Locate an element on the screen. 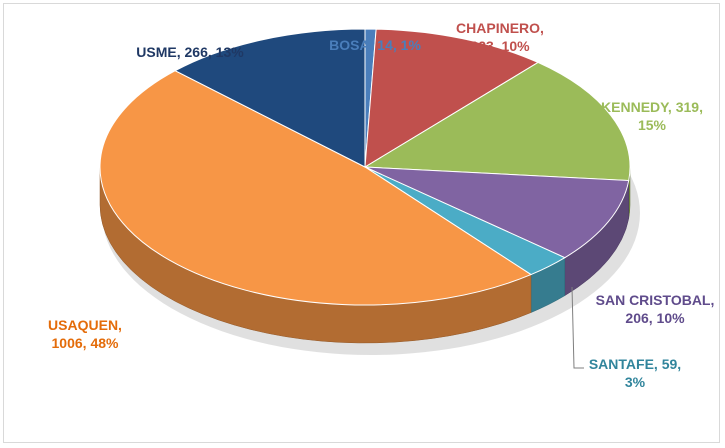 Image resolution: width=725 pixels, height=448 pixels. data-label-bosa: BOSA, 14, 1% is located at coordinates (375, 45).